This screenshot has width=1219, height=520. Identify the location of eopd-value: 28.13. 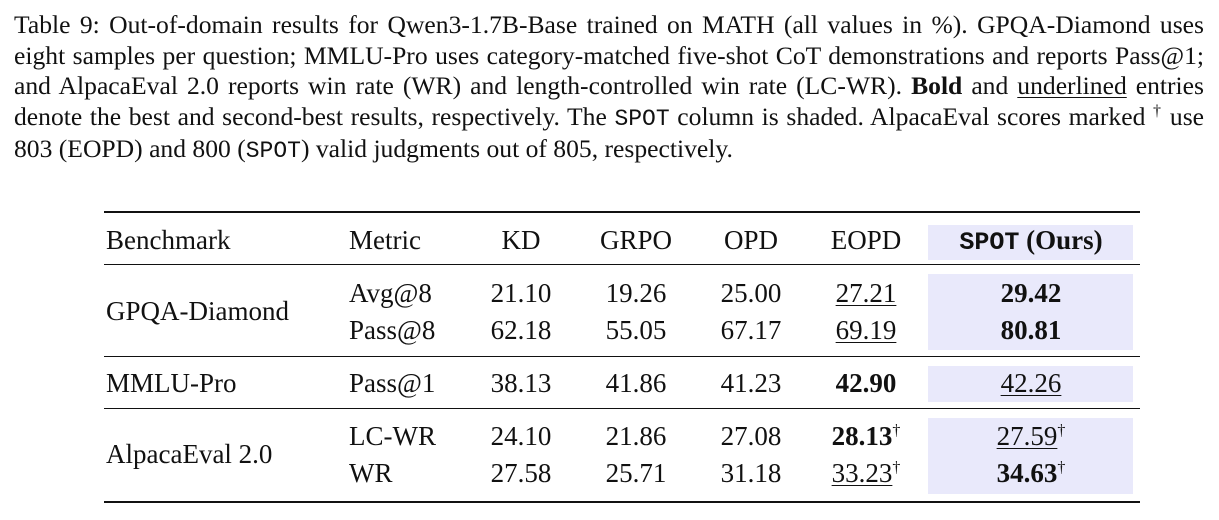
(862, 436).